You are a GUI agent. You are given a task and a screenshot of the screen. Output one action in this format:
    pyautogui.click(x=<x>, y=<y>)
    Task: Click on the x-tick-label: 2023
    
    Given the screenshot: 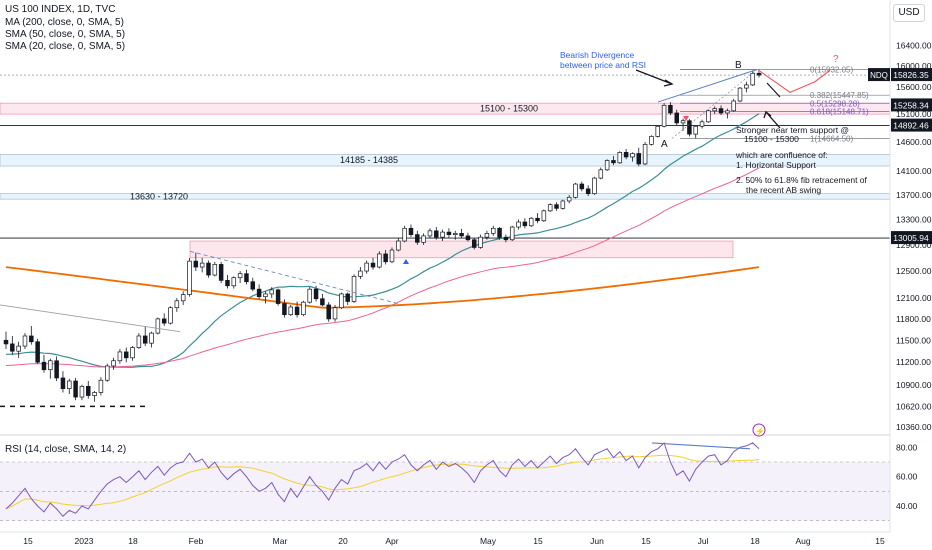 What is the action you would take?
    pyautogui.click(x=84, y=541)
    